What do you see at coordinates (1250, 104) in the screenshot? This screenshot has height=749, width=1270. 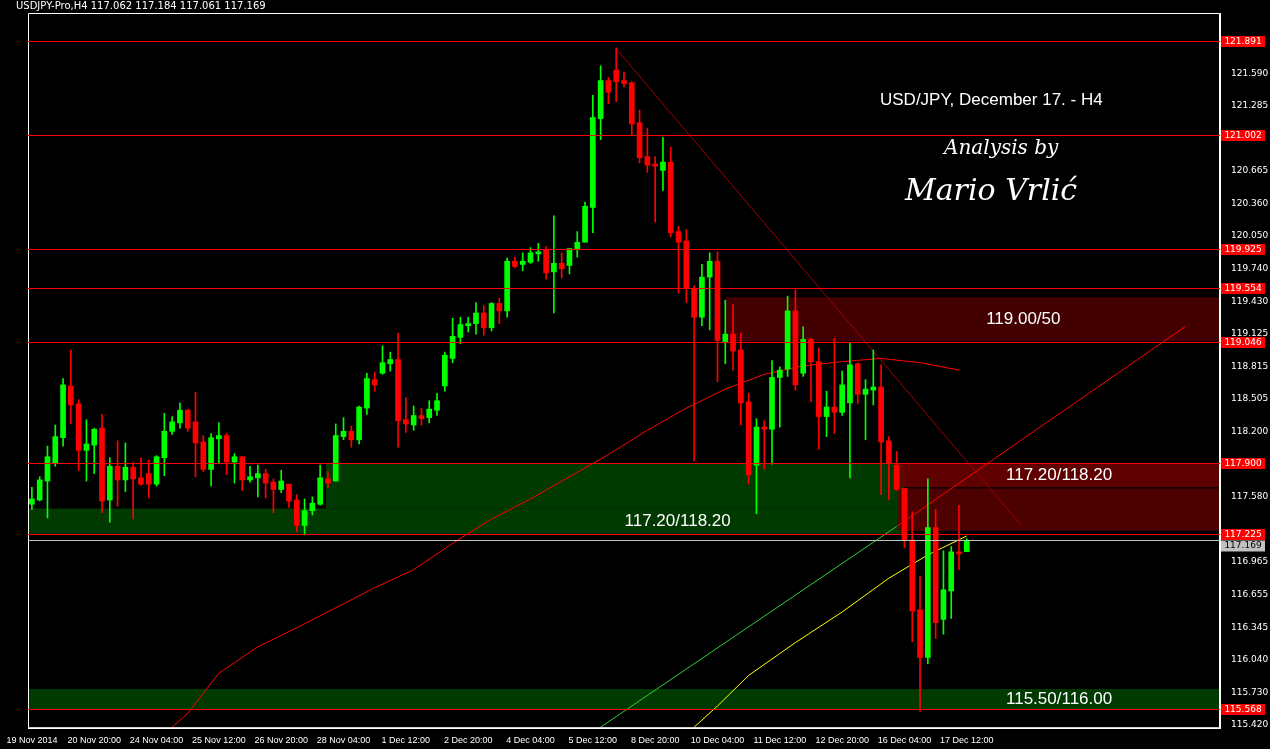 I see `y-tick-label: 121.285` at bounding box center [1250, 104].